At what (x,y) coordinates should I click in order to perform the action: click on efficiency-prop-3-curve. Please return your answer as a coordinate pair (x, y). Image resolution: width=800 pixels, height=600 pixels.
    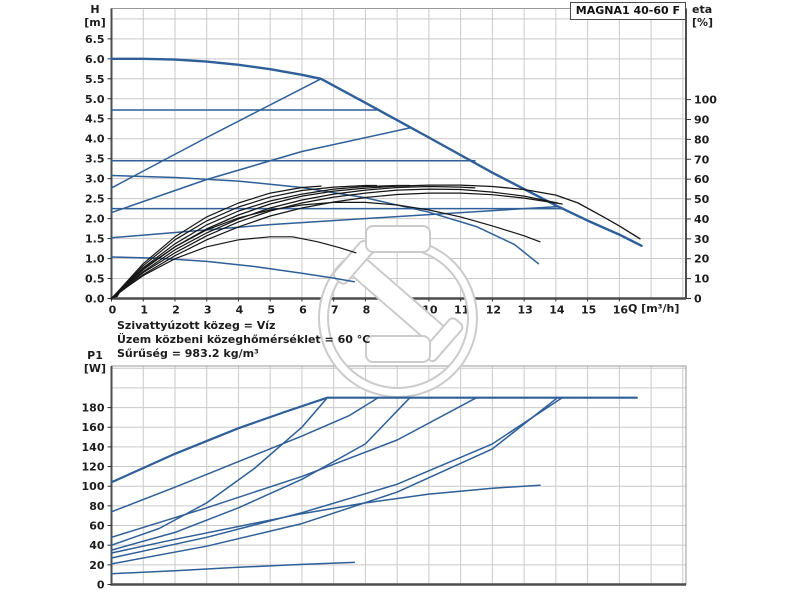
    Looking at the image, I should click on (216, 242).